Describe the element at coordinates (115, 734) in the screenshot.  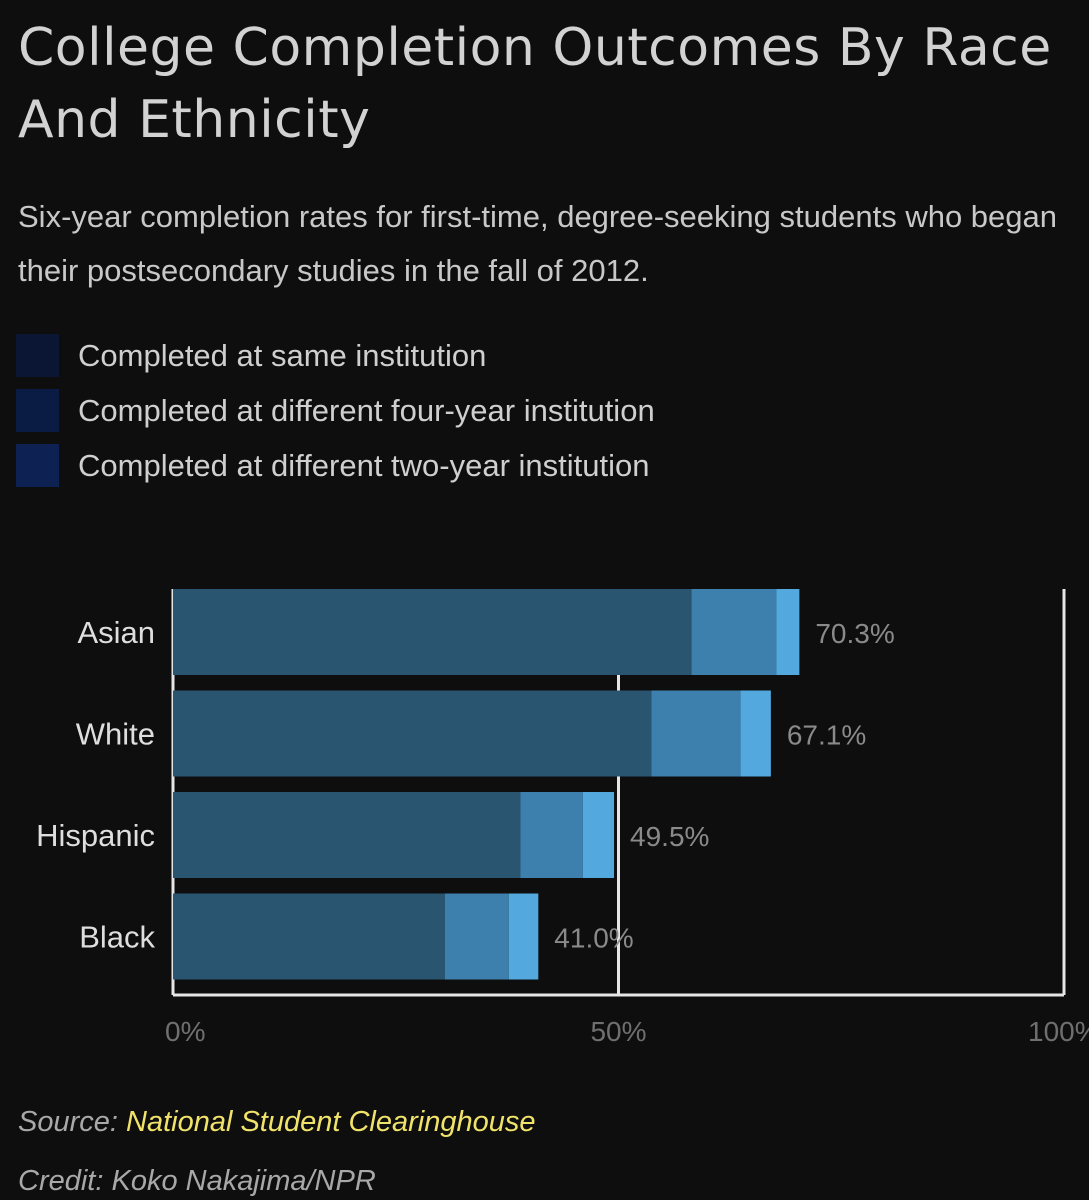
I see `category-label: White` at that location.